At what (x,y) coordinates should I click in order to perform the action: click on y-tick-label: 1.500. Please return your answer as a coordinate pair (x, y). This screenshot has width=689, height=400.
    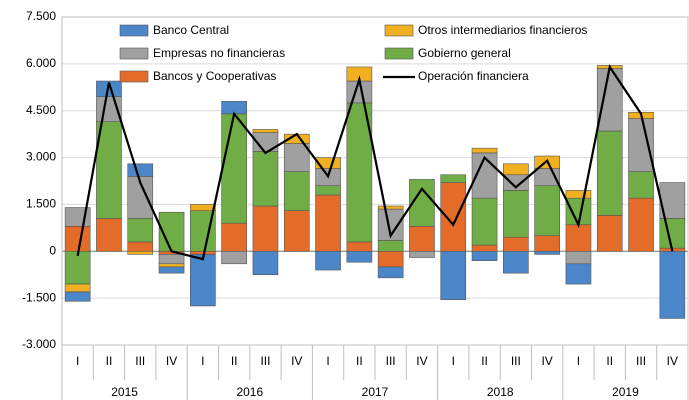
    Looking at the image, I should click on (41, 204).